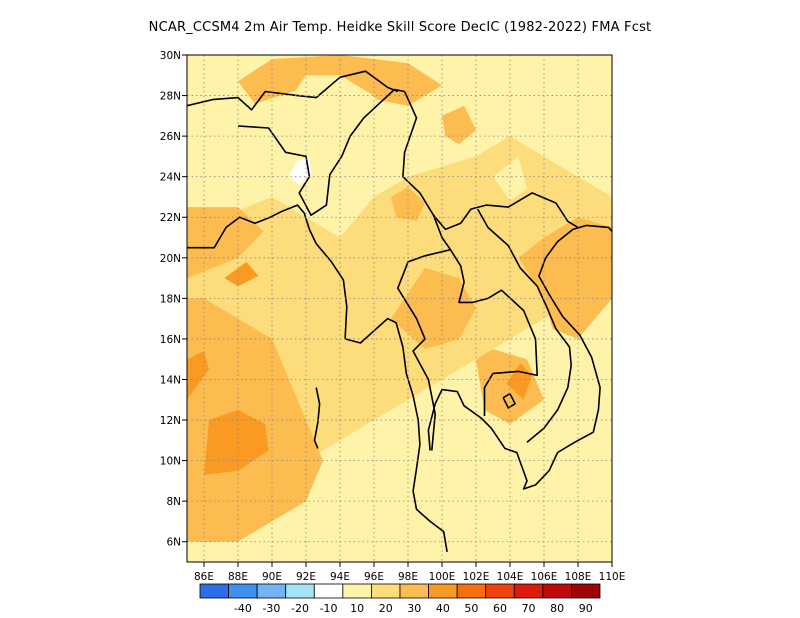  I want to click on lat-tick-label-0: 6N, so click(173, 543).